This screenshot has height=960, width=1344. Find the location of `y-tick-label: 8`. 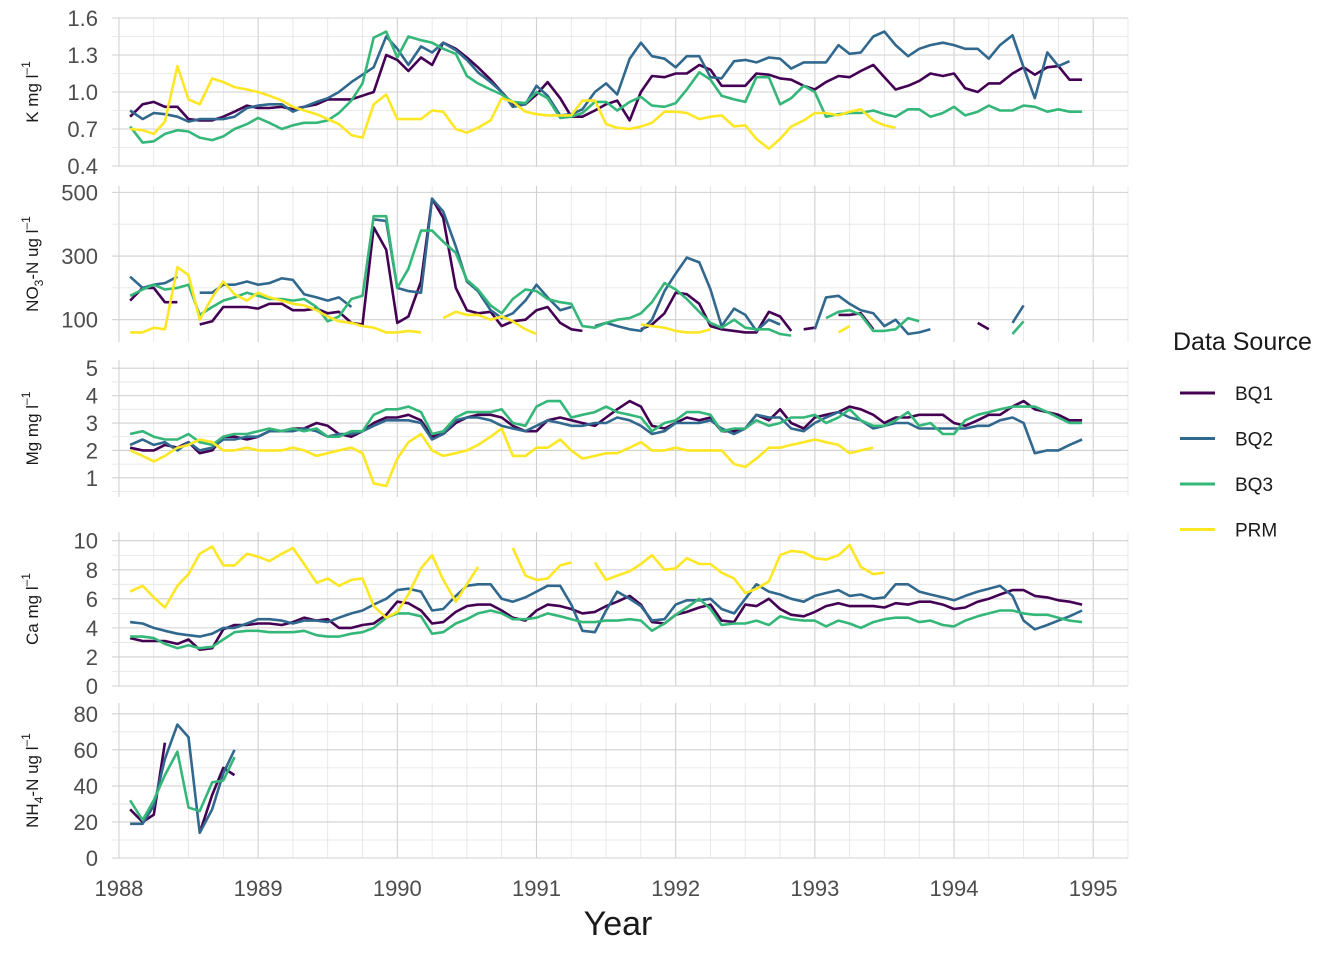

y-tick-label: 8 is located at coordinates (92, 570).